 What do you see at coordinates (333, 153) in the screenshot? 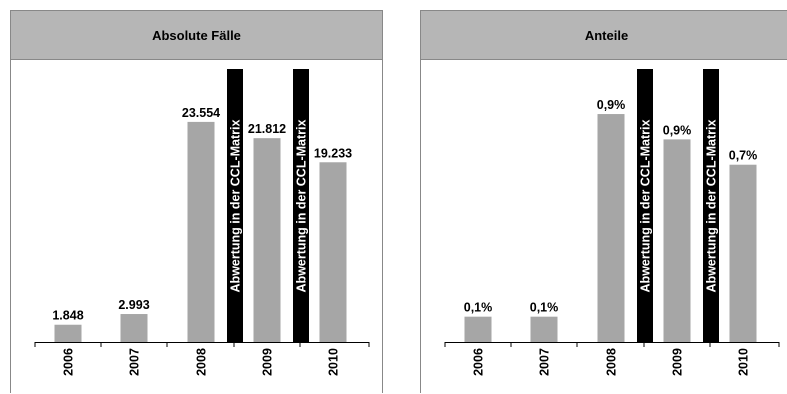
I see `value-label-2010: 19.233` at bounding box center [333, 153].